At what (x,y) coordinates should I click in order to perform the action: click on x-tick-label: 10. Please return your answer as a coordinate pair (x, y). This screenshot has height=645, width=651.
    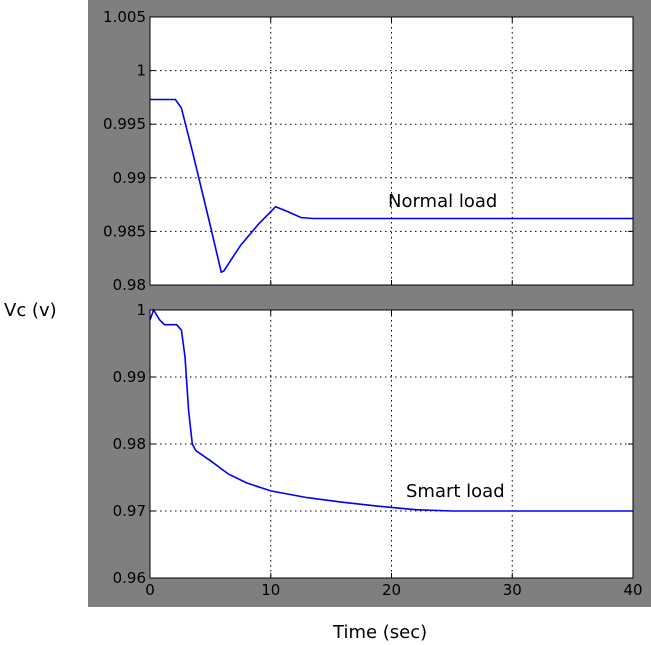
    Looking at the image, I should click on (270, 590).